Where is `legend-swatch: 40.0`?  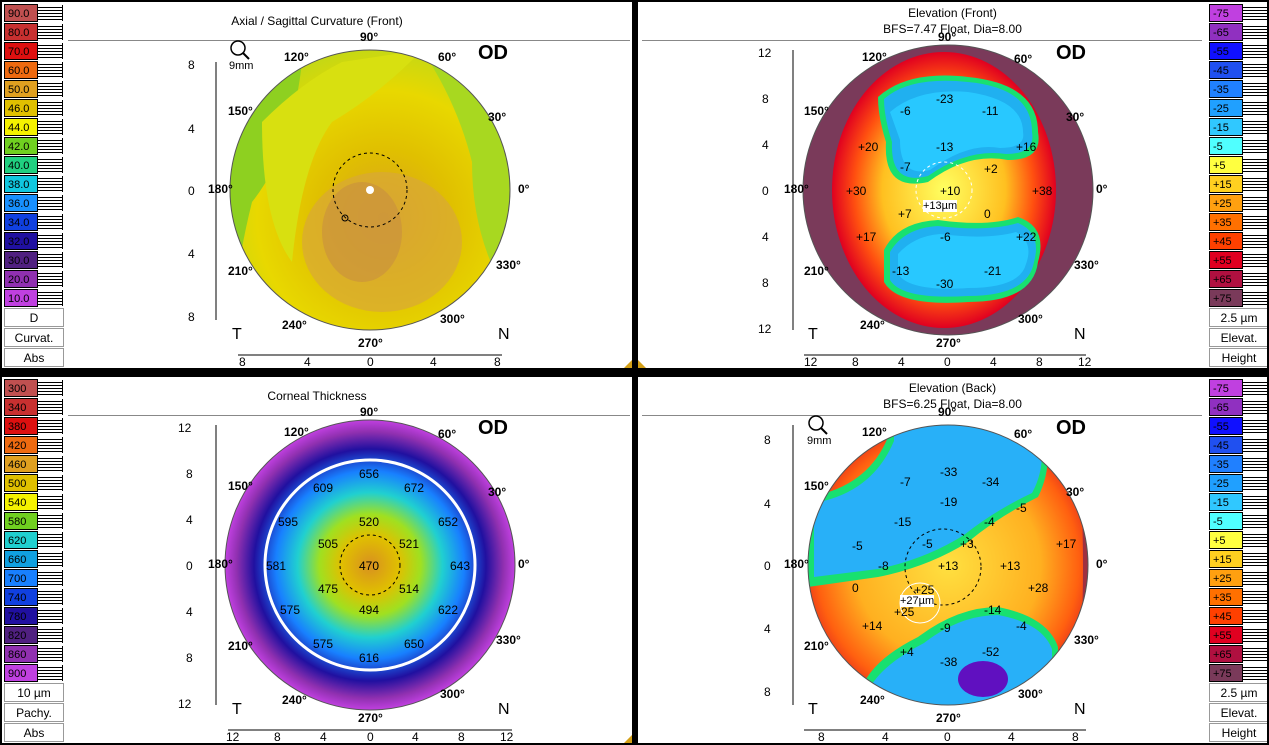 legend-swatch: 40.0 is located at coordinates (33, 165).